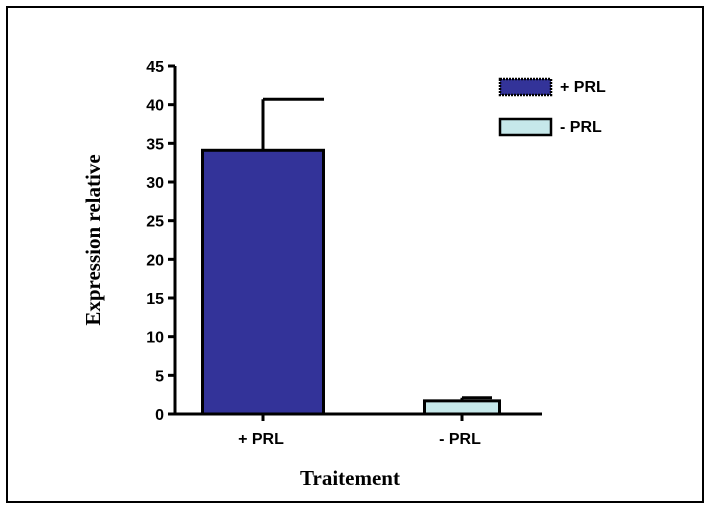 Image resolution: width=710 pixels, height=514 pixels. What do you see at coordinates (160, 241) in the screenshot?
I see `y-tick-group: 0 5 10 15 20 25 30 35 40 45` at bounding box center [160, 241].